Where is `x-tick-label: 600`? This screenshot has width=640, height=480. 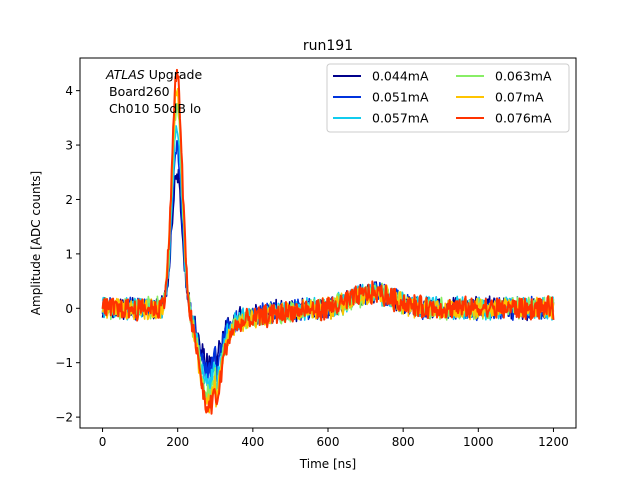 x-tick-label: 600 is located at coordinates (328, 442).